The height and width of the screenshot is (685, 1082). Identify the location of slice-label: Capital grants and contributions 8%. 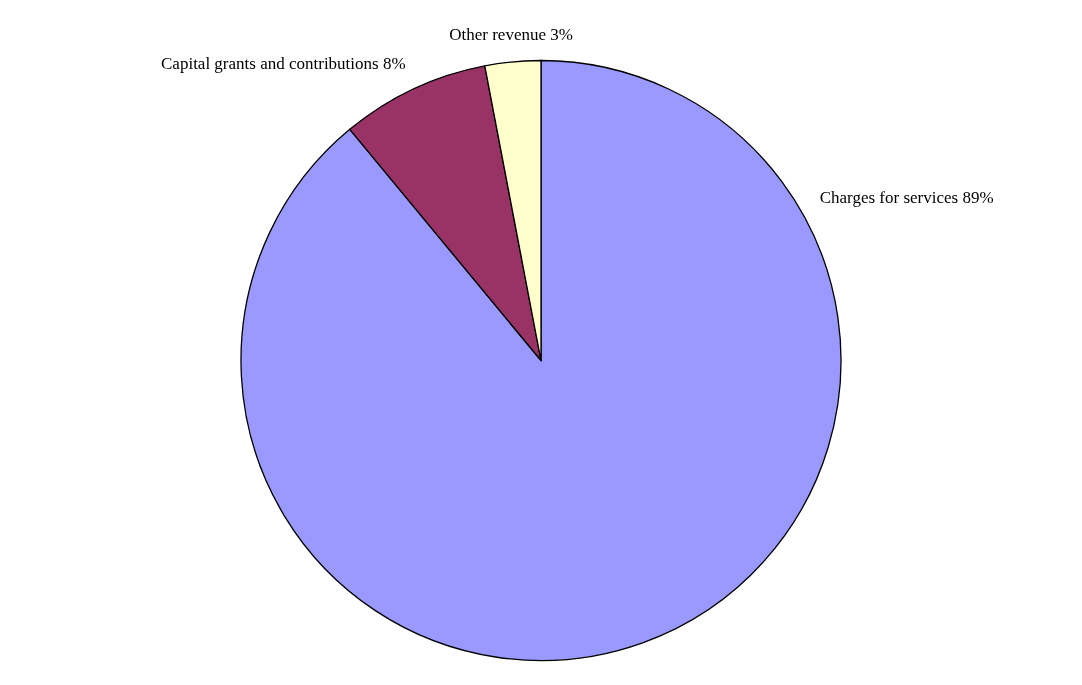
(283, 63).